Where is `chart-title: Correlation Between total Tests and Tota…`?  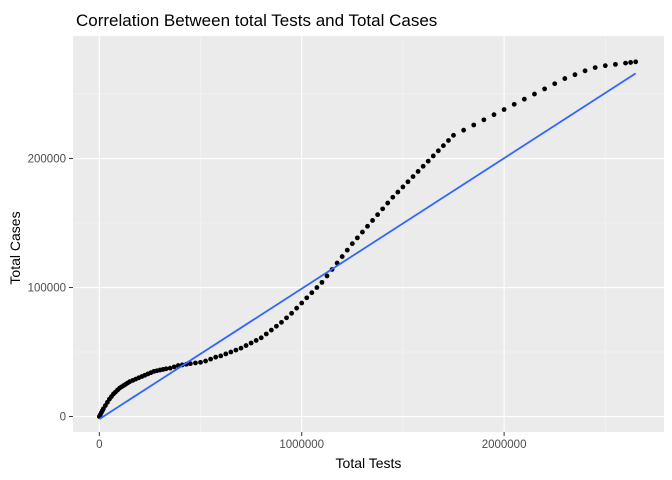 chart-title: Correlation Between total Tests and Tota… is located at coordinates (256, 20).